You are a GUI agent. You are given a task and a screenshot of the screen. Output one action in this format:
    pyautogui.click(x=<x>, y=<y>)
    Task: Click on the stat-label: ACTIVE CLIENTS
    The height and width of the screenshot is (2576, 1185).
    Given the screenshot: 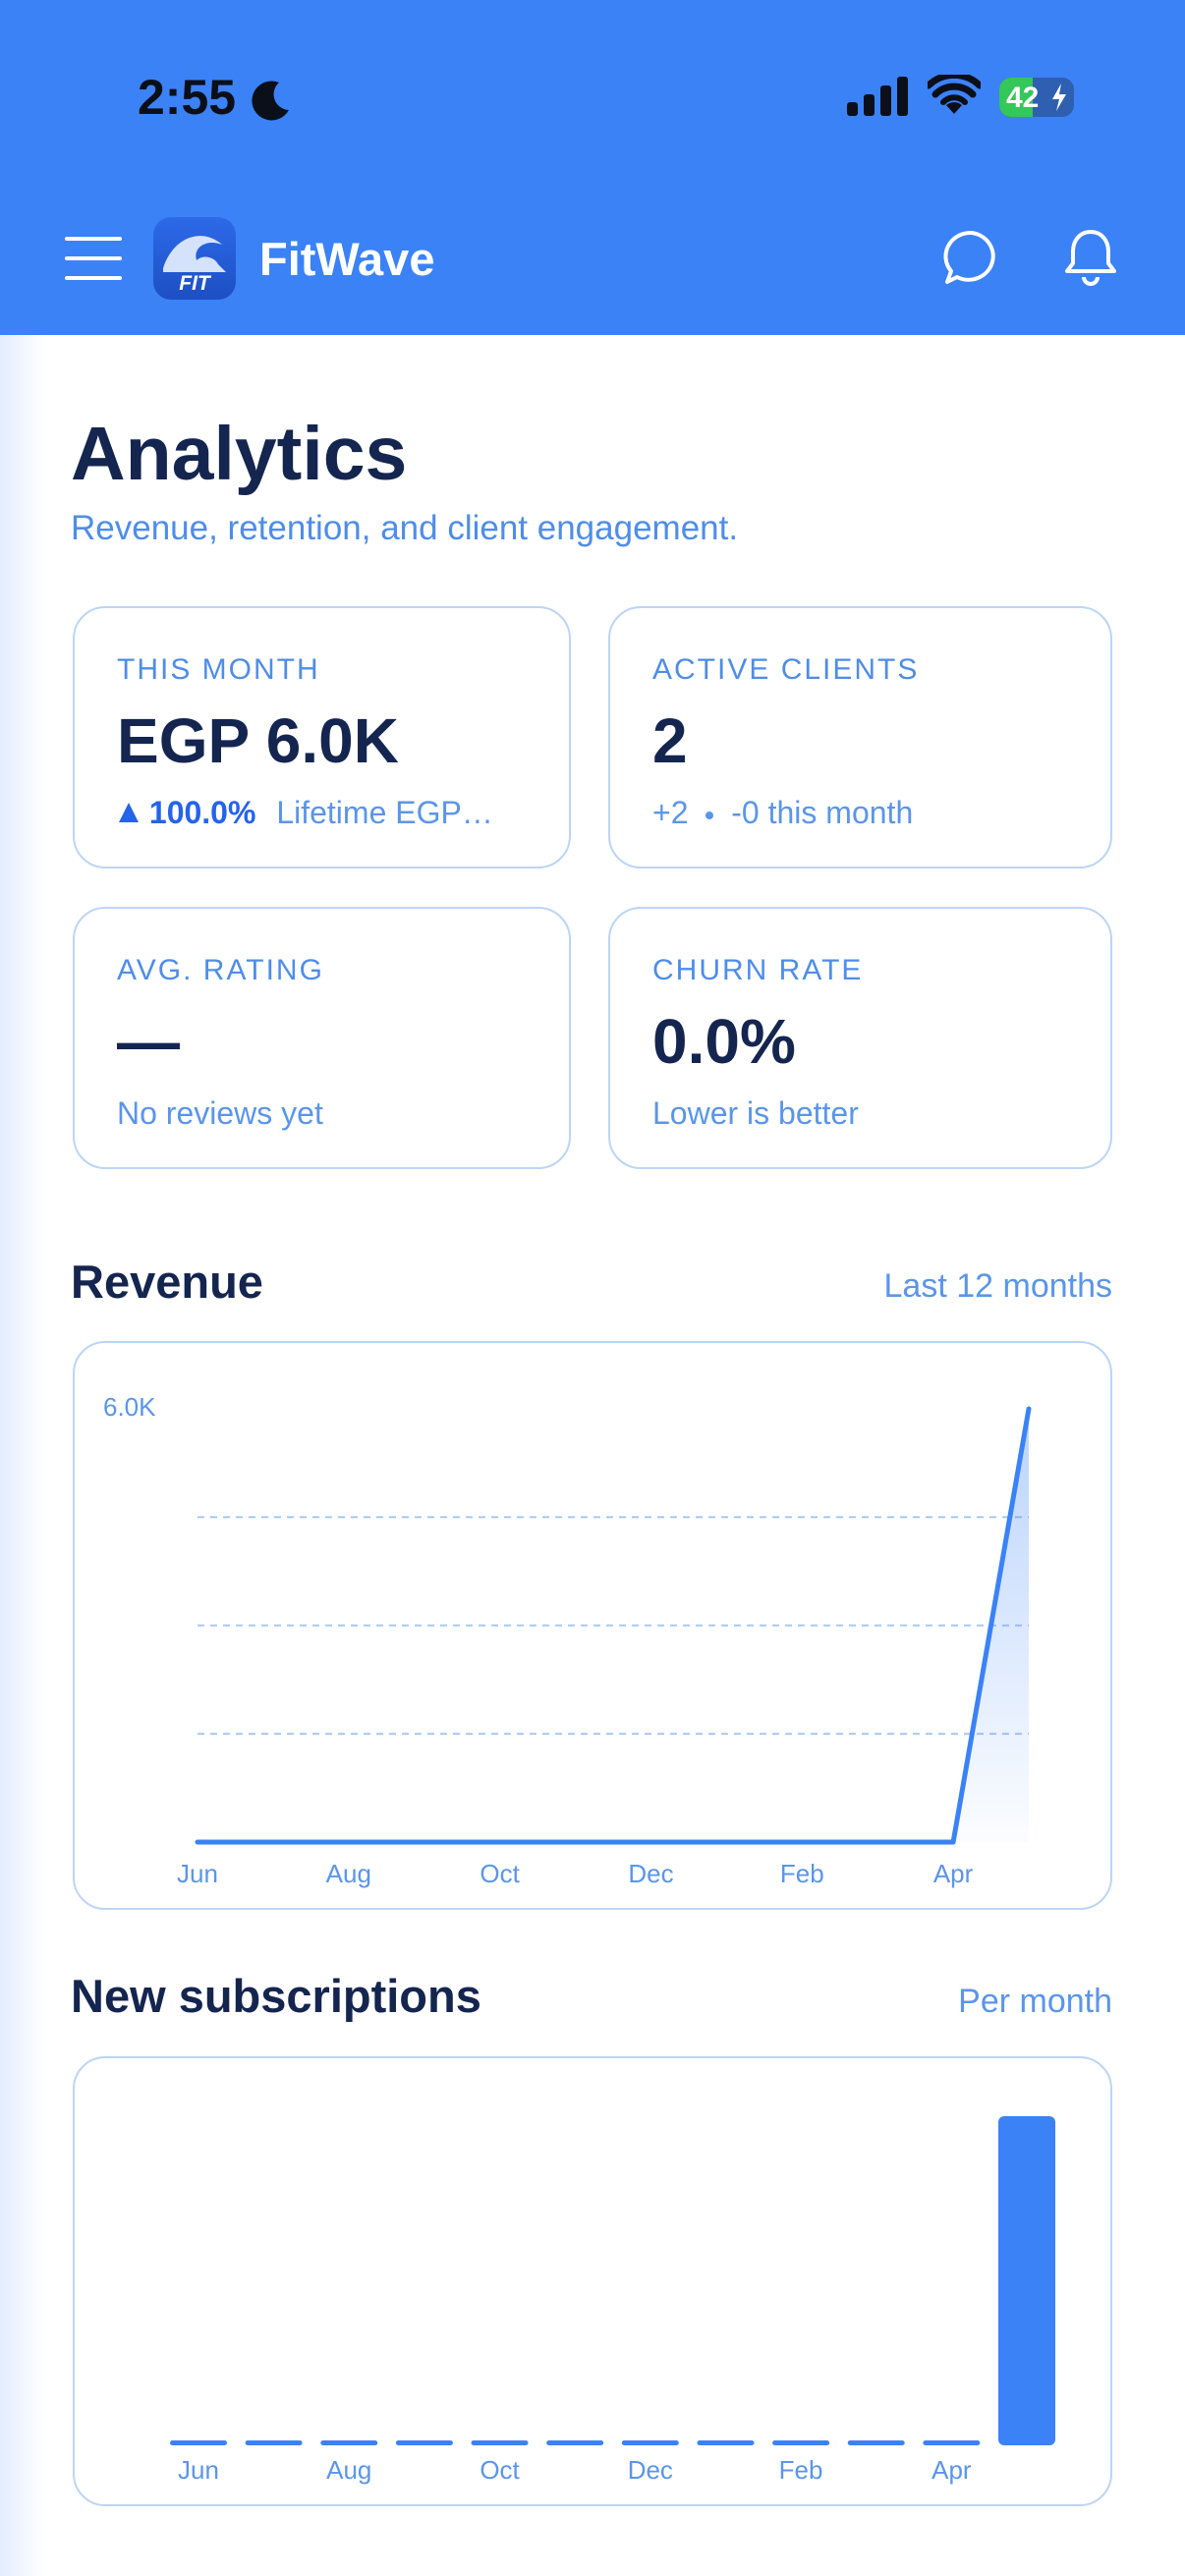 What is the action you would take?
    pyautogui.click(x=786, y=669)
    